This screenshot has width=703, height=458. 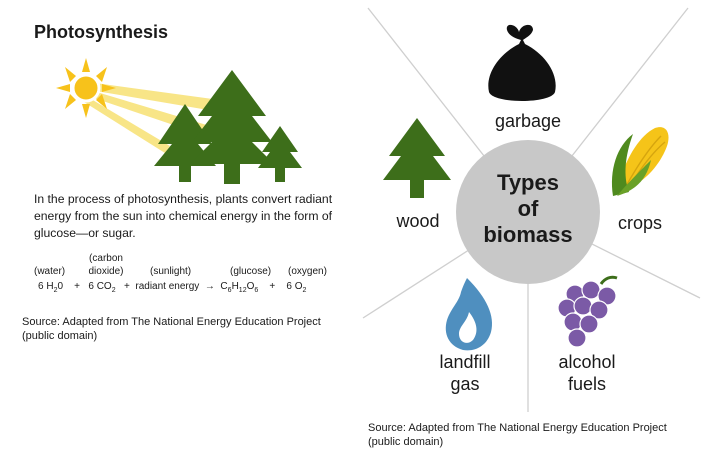 I want to click on center-circle, so click(x=528, y=212).